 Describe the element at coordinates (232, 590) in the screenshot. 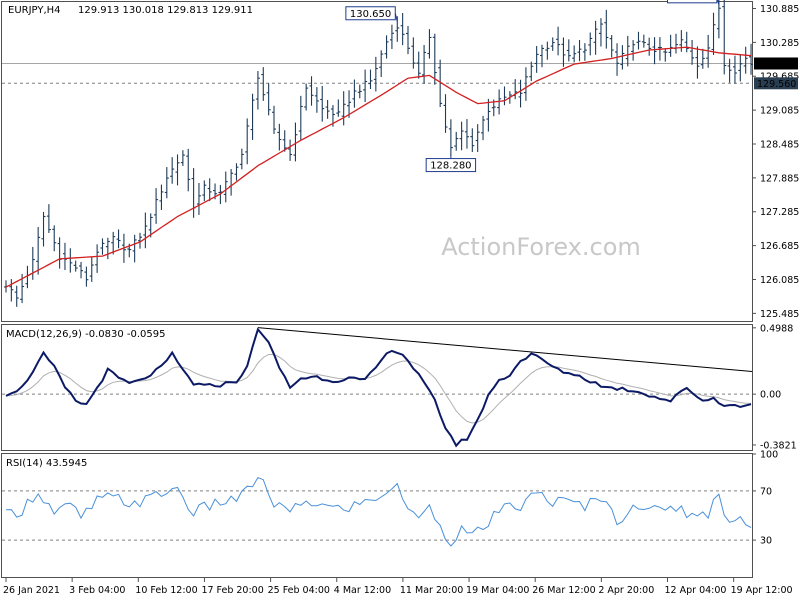

I see `x-axis-tick-label: 17 Feb 20:00` at that location.